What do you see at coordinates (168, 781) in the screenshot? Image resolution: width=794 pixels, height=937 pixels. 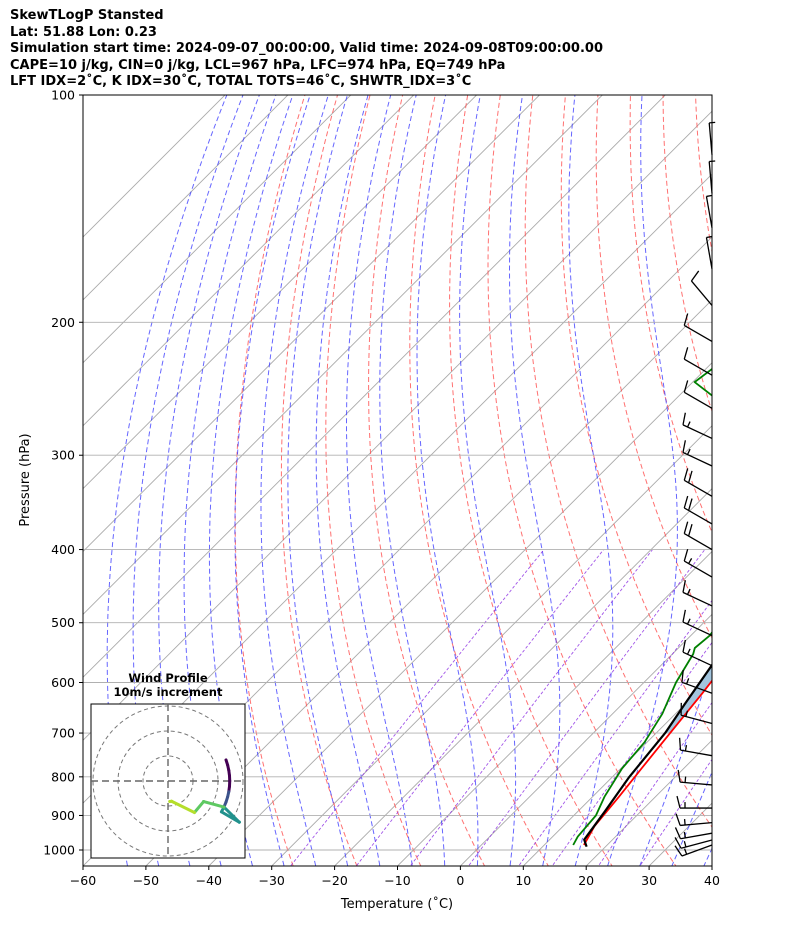 I see `inset-rings` at bounding box center [168, 781].